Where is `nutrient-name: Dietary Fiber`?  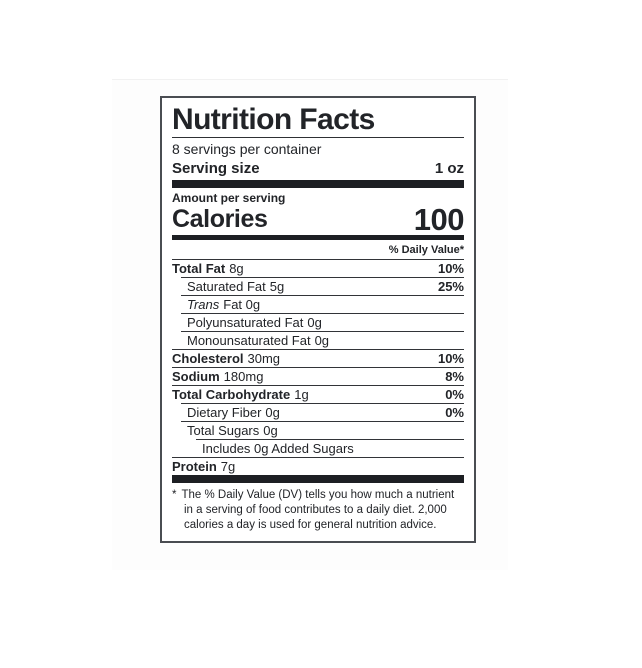
nutrient-name: Dietary Fiber is located at coordinates (224, 412).